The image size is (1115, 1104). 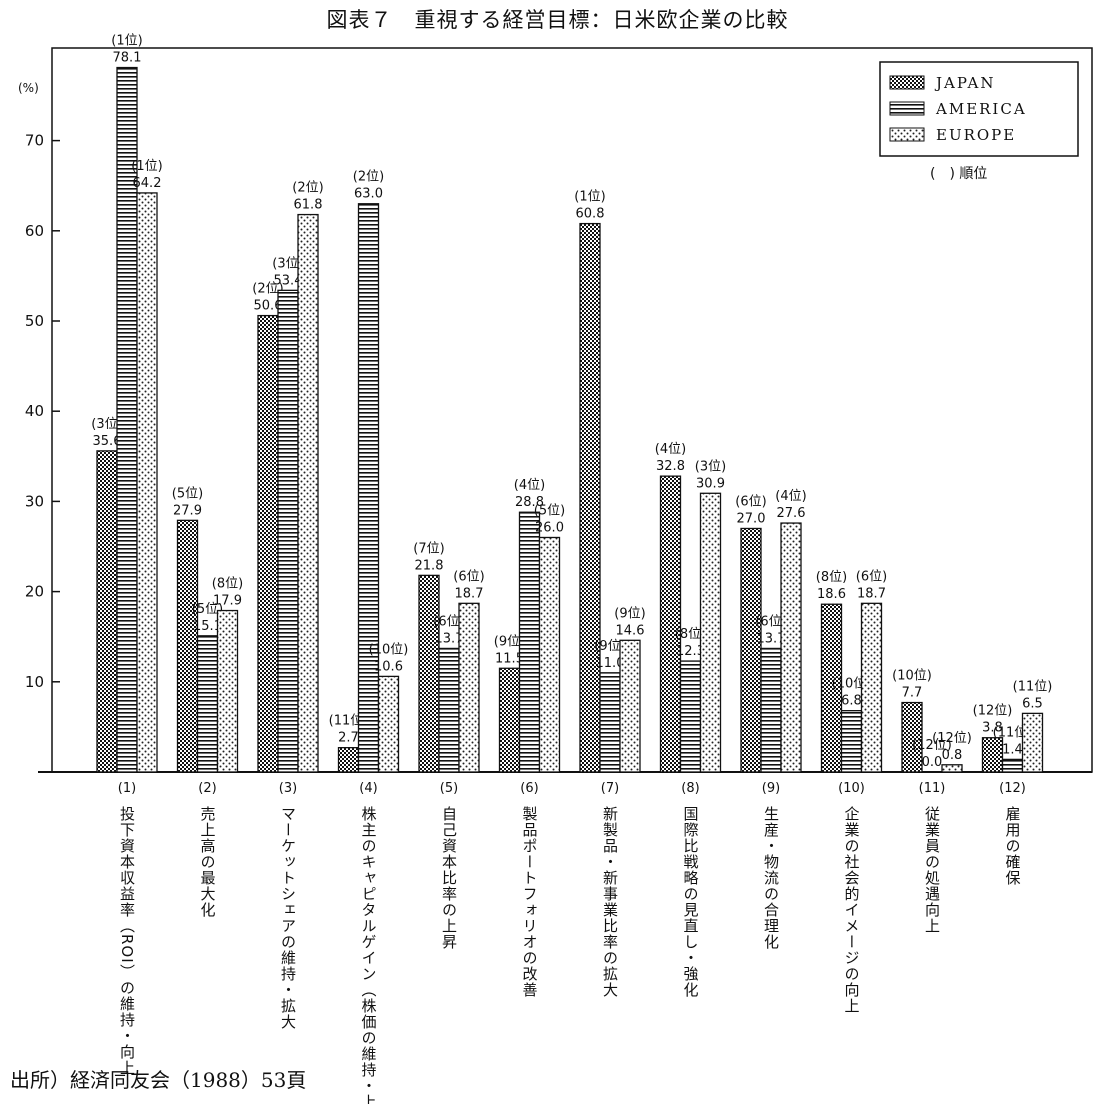 I want to click on rank-label: (3位), so click(x=106, y=424).